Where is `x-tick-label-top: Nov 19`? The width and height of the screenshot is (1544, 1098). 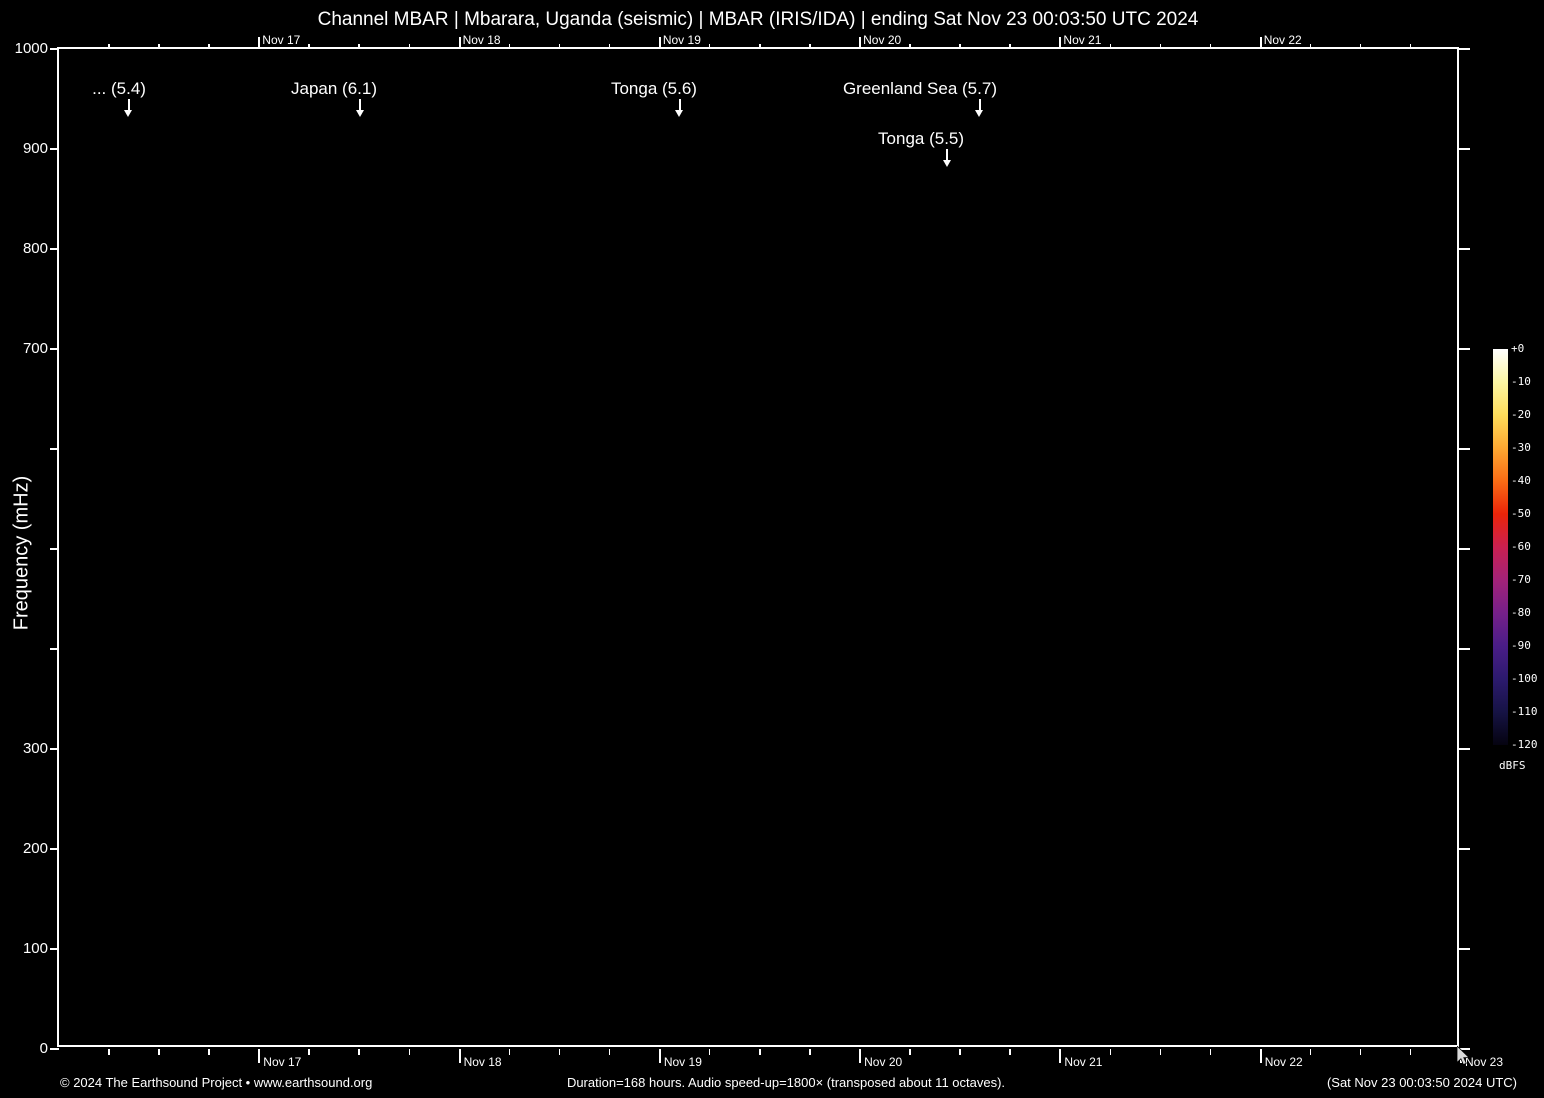 x-tick-label-top: Nov 19 is located at coordinates (681, 40).